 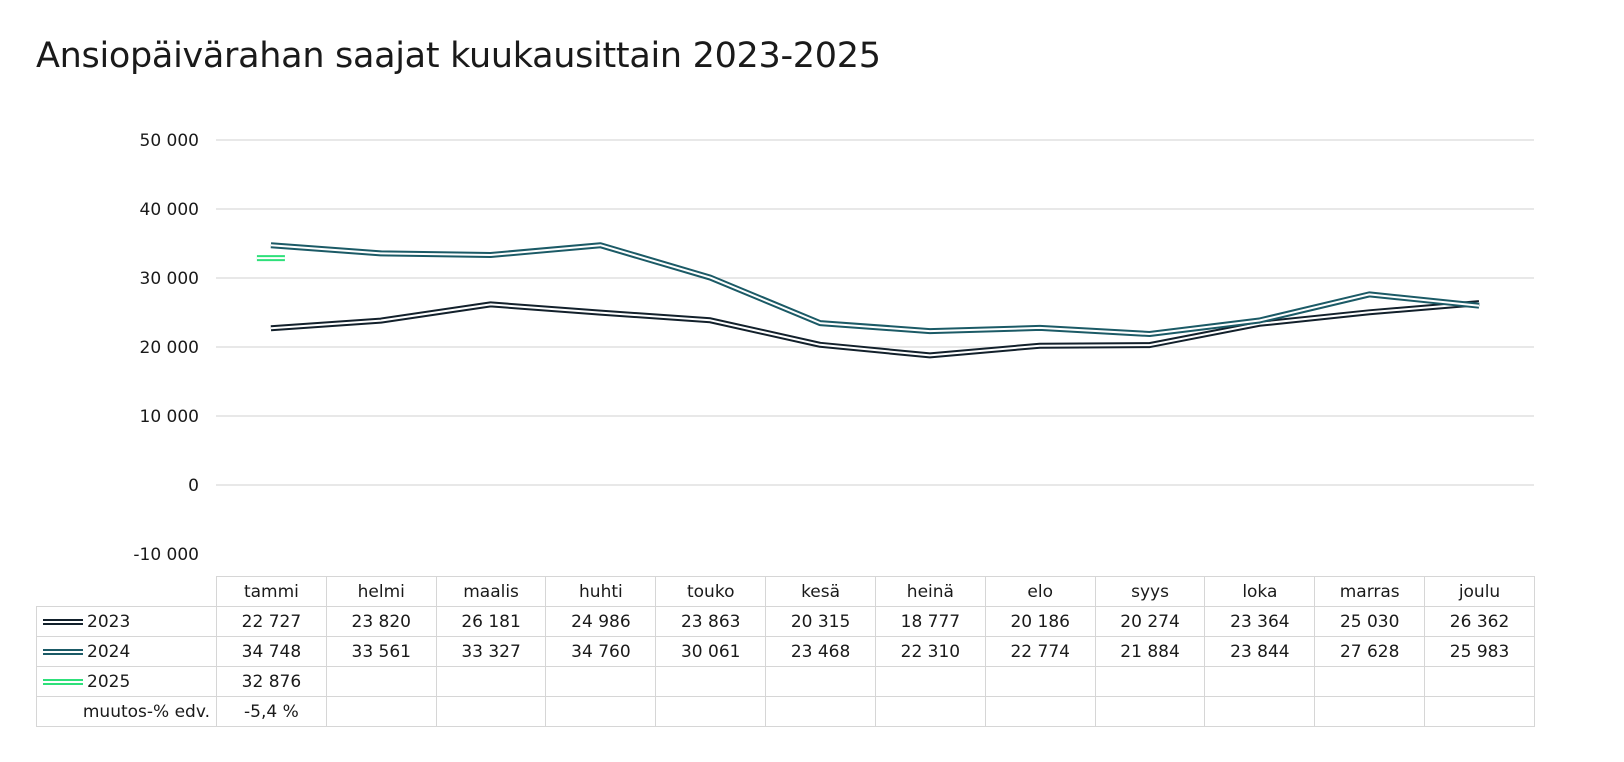 What do you see at coordinates (1260, 591) in the screenshot?
I see `x-tick-label: loka` at bounding box center [1260, 591].